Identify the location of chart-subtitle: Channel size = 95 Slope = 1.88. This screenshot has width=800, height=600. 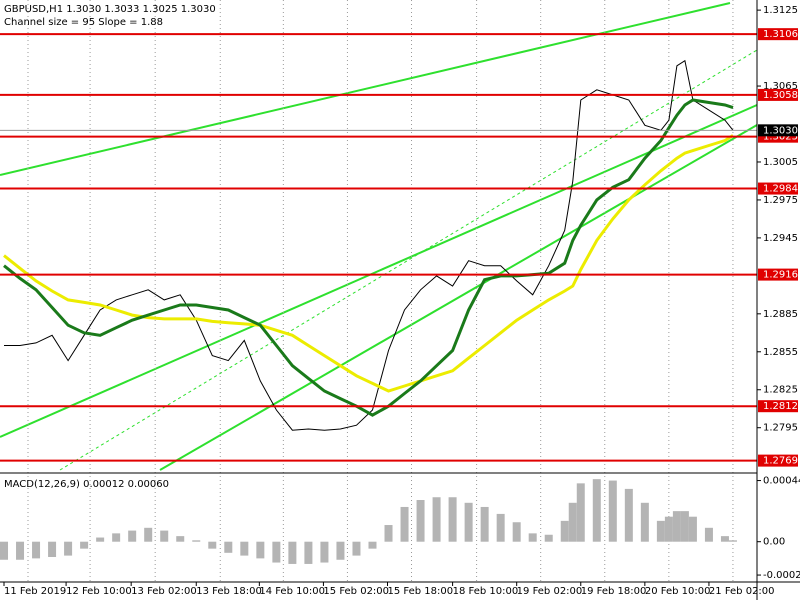
(83, 22).